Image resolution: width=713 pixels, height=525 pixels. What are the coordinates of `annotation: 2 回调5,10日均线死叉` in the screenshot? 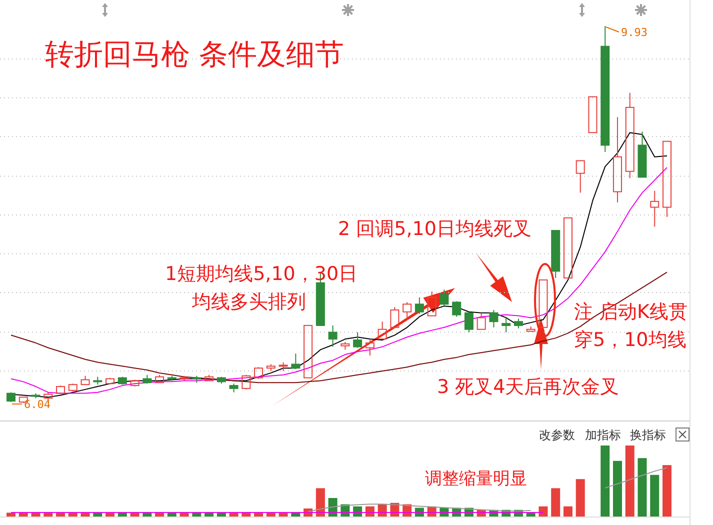 It's located at (435, 229).